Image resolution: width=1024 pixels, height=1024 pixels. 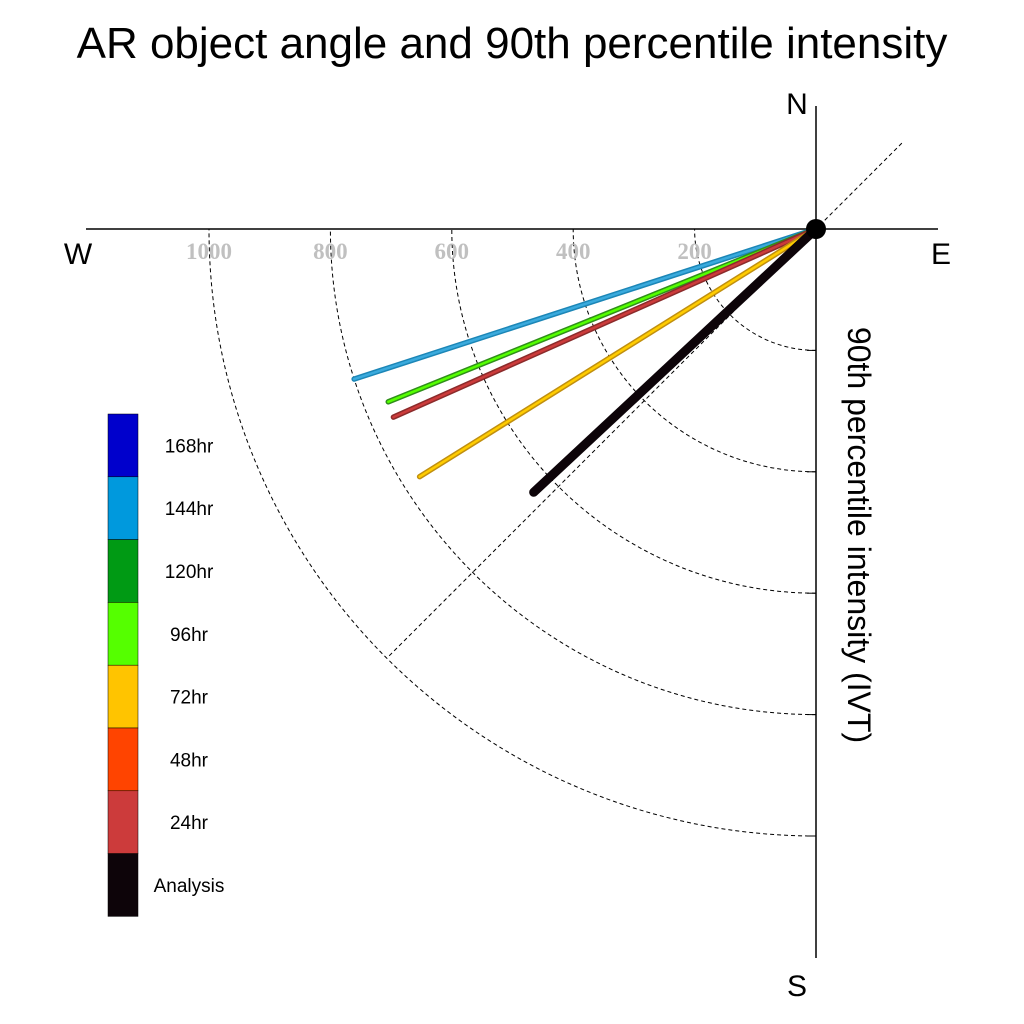 I want to click on series-lines, so click(x=586, y=360).